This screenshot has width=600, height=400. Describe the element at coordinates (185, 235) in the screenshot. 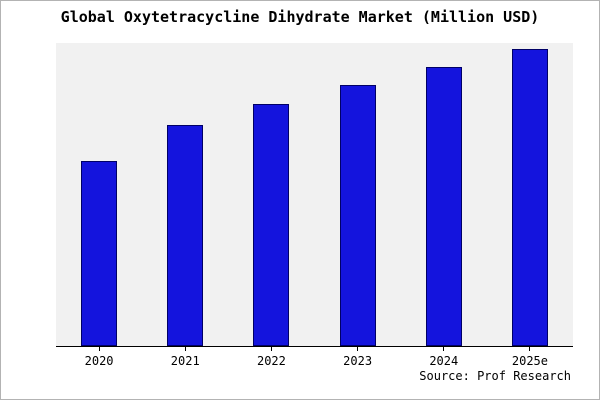

I see `bar-2021` at that location.